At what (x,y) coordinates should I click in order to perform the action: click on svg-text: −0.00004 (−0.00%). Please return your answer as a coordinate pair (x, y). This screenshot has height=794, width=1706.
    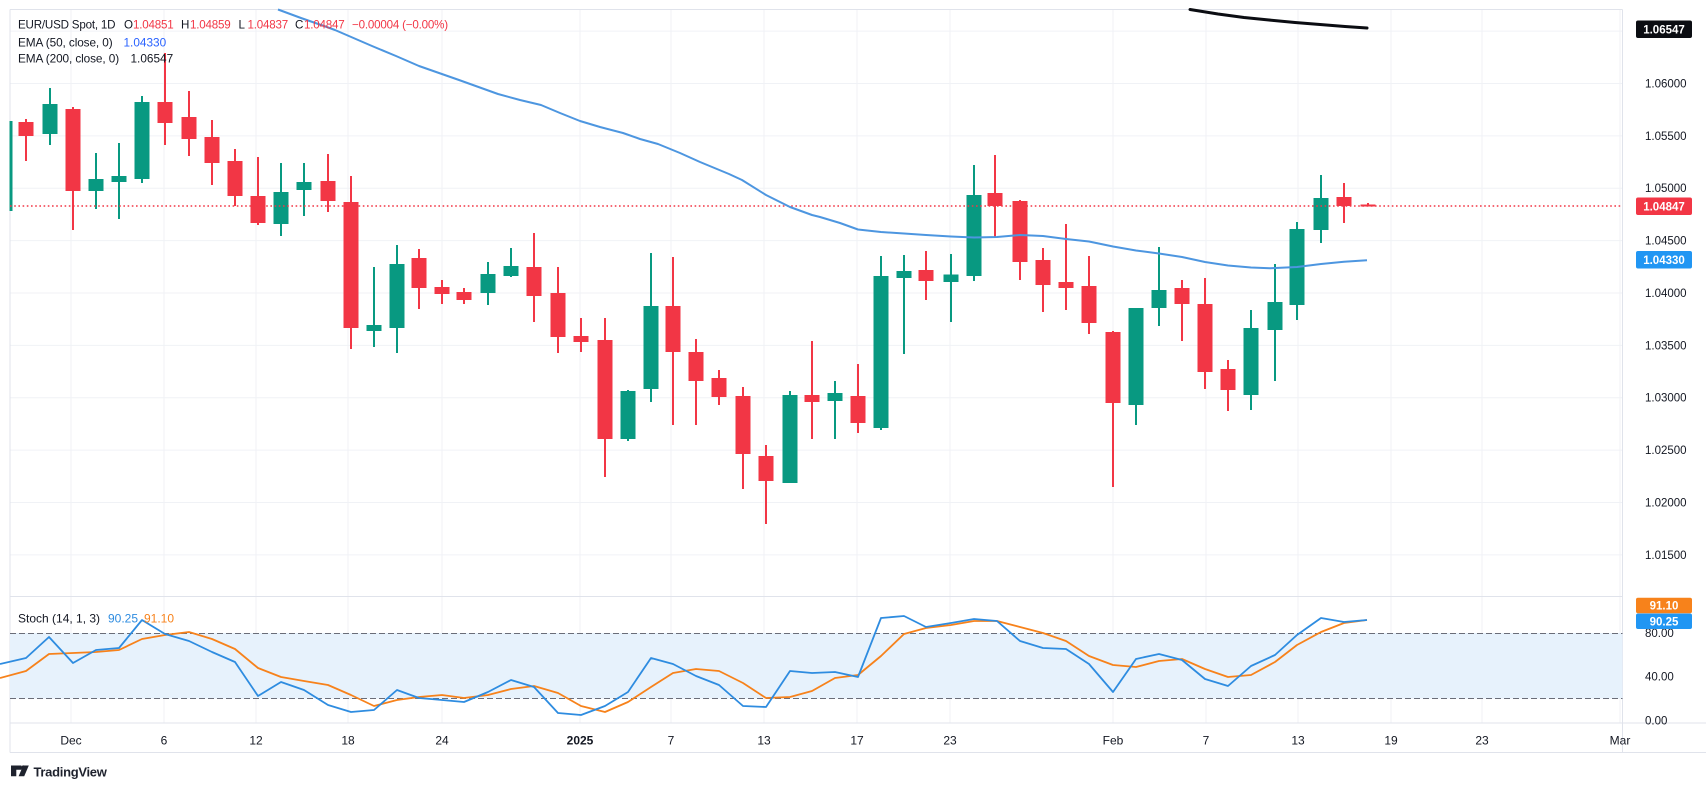
    Looking at the image, I should click on (400, 25).